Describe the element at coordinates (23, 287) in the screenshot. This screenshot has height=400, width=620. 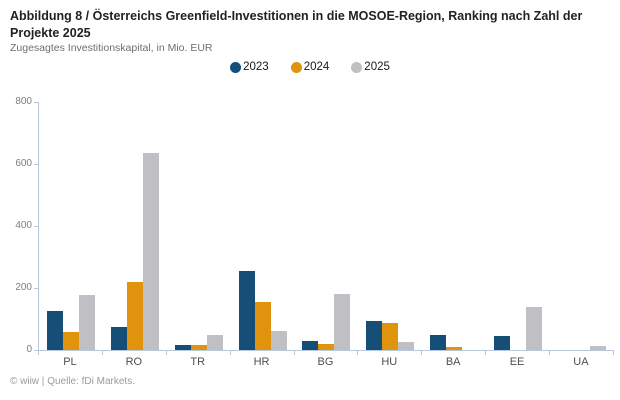
I see `y-axis-label: 200` at that location.